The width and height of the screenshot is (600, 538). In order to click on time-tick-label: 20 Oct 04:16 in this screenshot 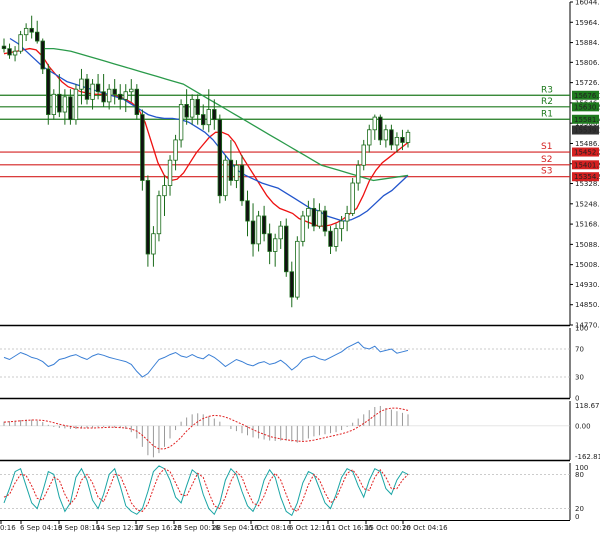, I will do `click(425, 528)`.